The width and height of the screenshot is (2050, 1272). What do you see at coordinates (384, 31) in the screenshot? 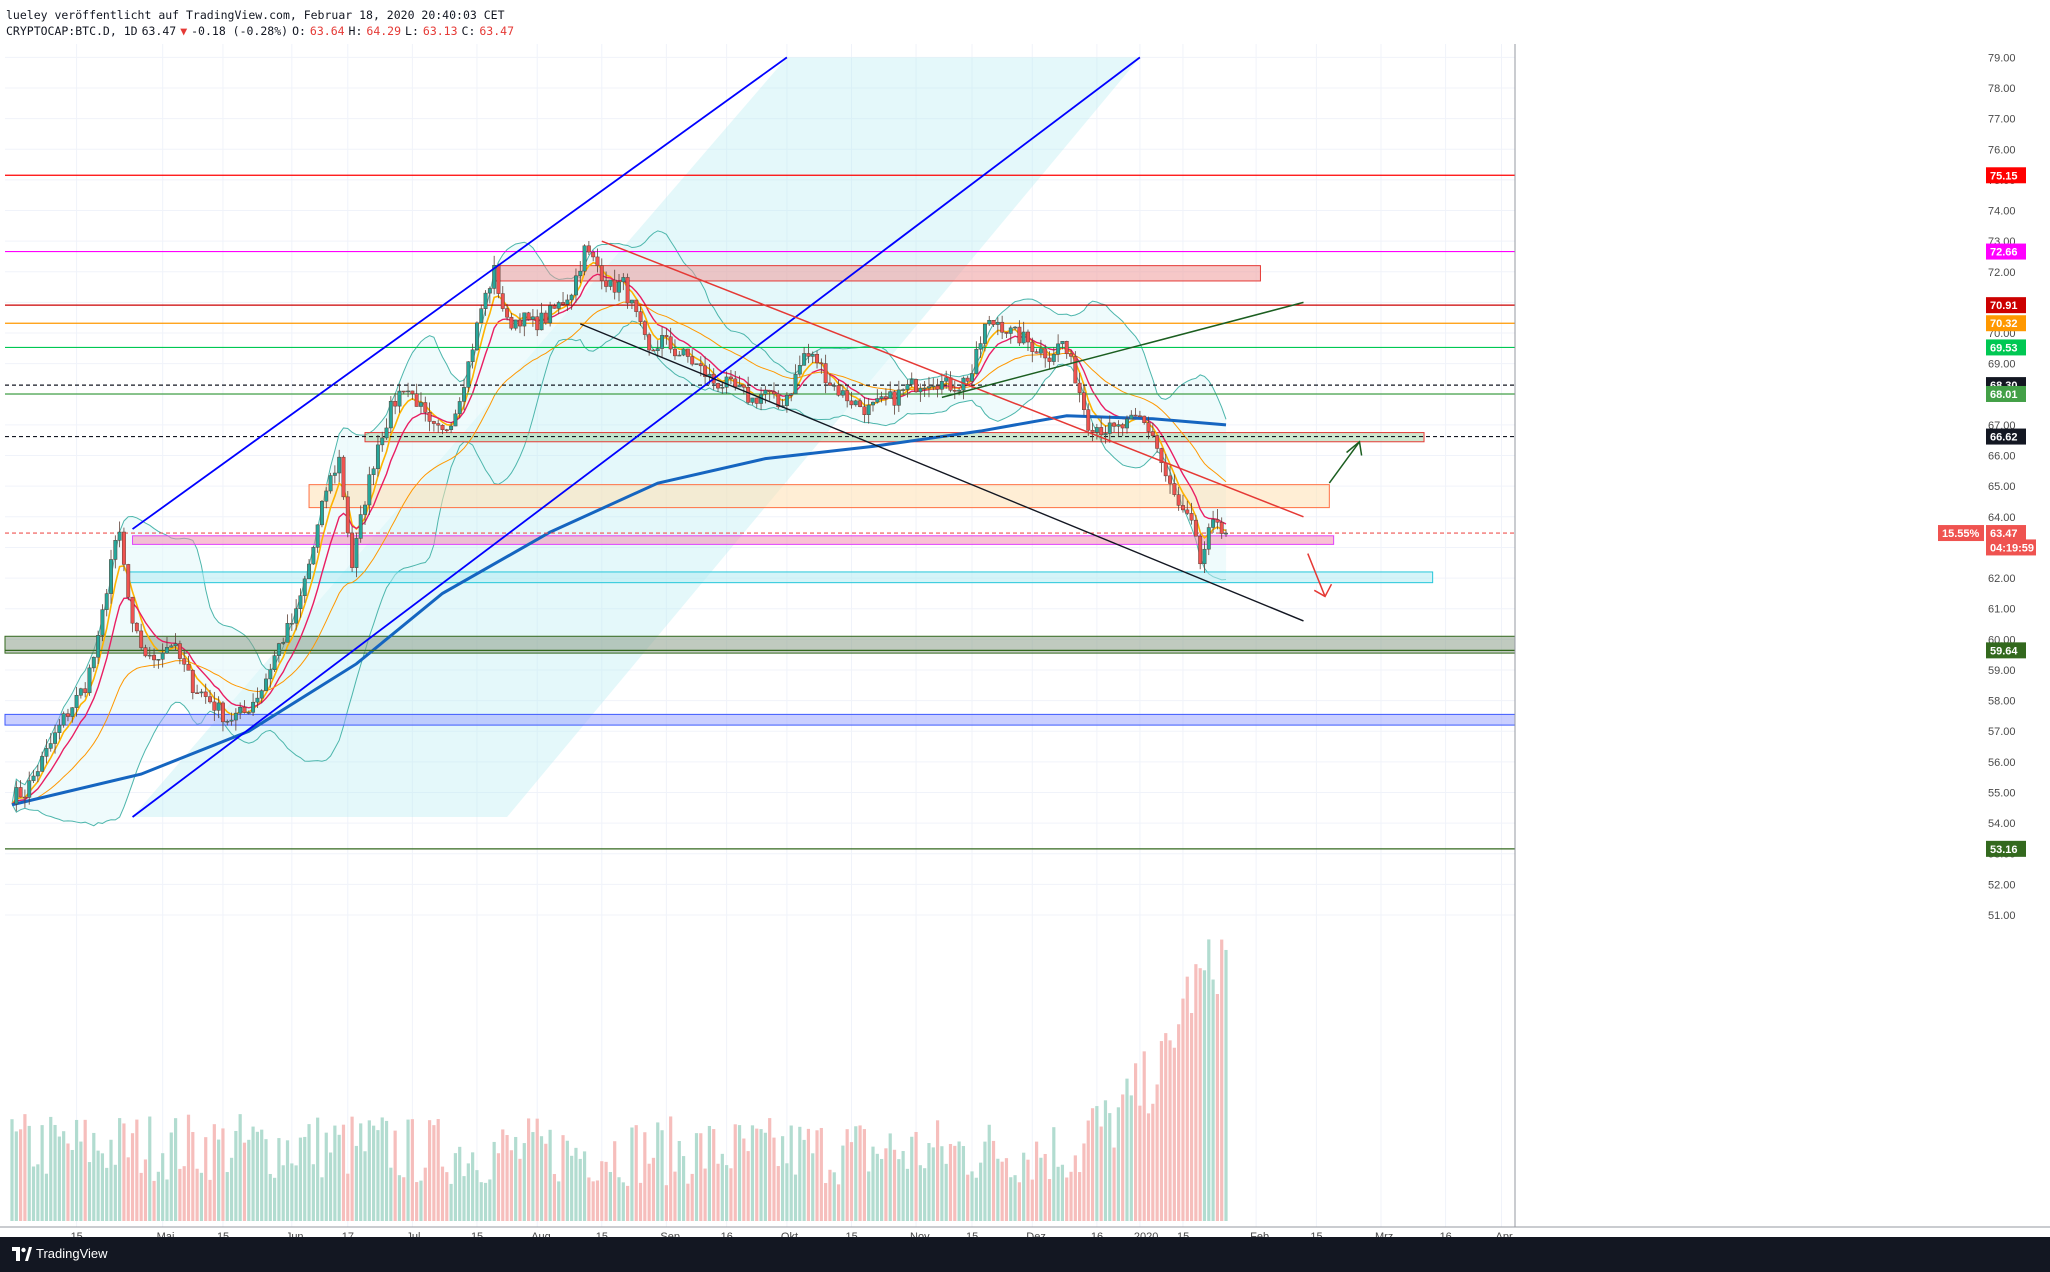
I see `high-value: 64.29` at bounding box center [384, 31].